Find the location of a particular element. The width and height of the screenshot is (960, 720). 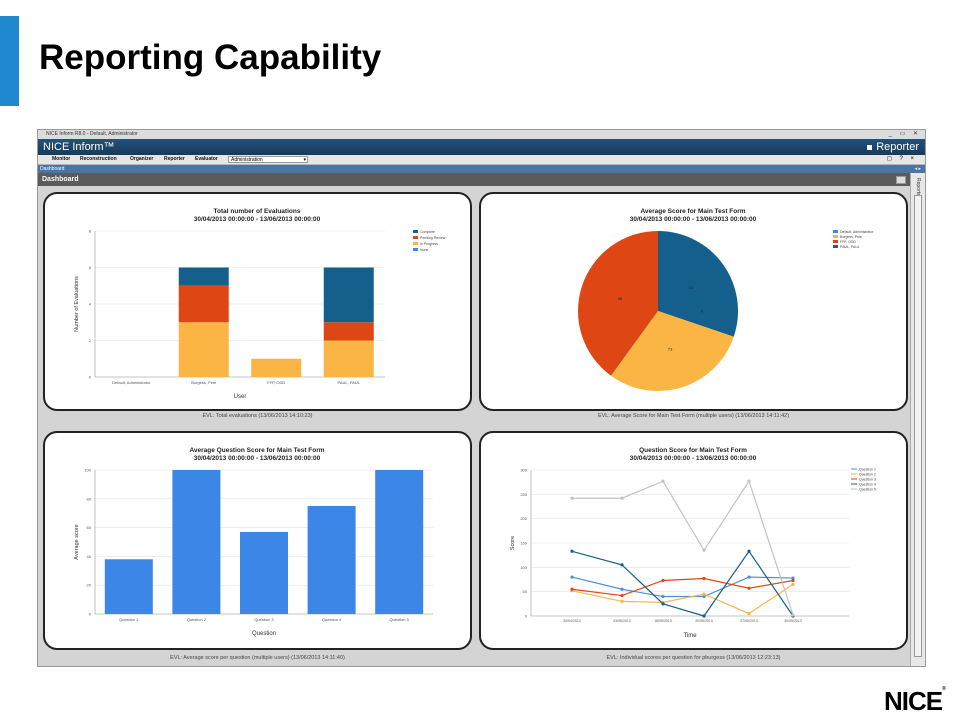

admin-dropdown-value: Administration is located at coordinates (247, 160).